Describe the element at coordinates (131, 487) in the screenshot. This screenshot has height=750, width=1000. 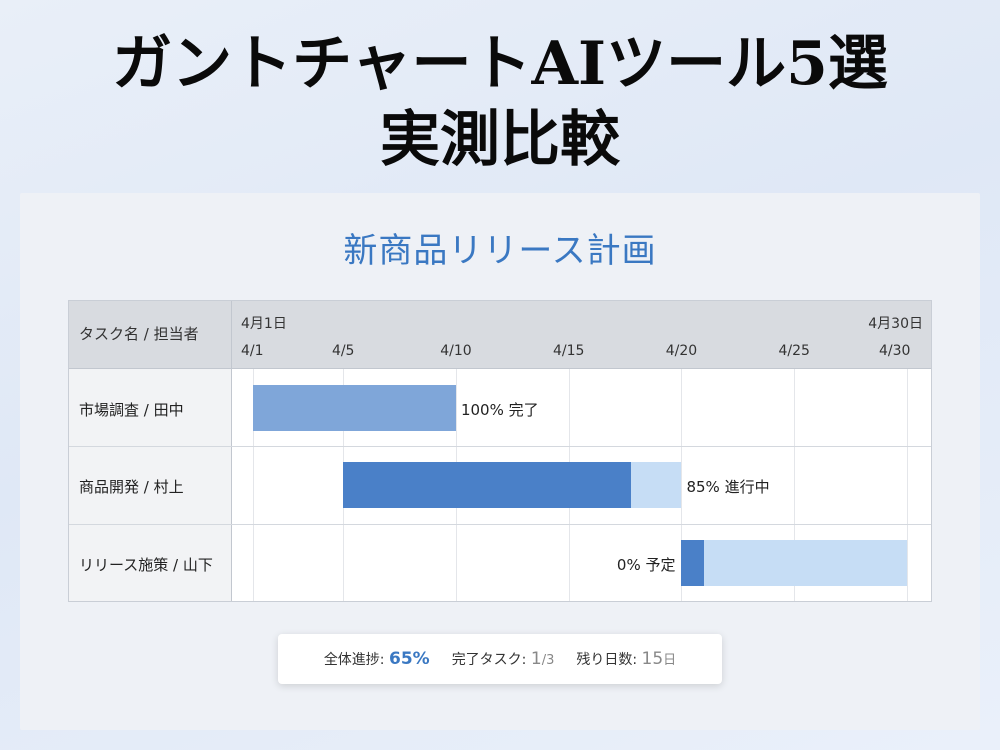
I see `task-label: 商品開発 / 村上` at that location.